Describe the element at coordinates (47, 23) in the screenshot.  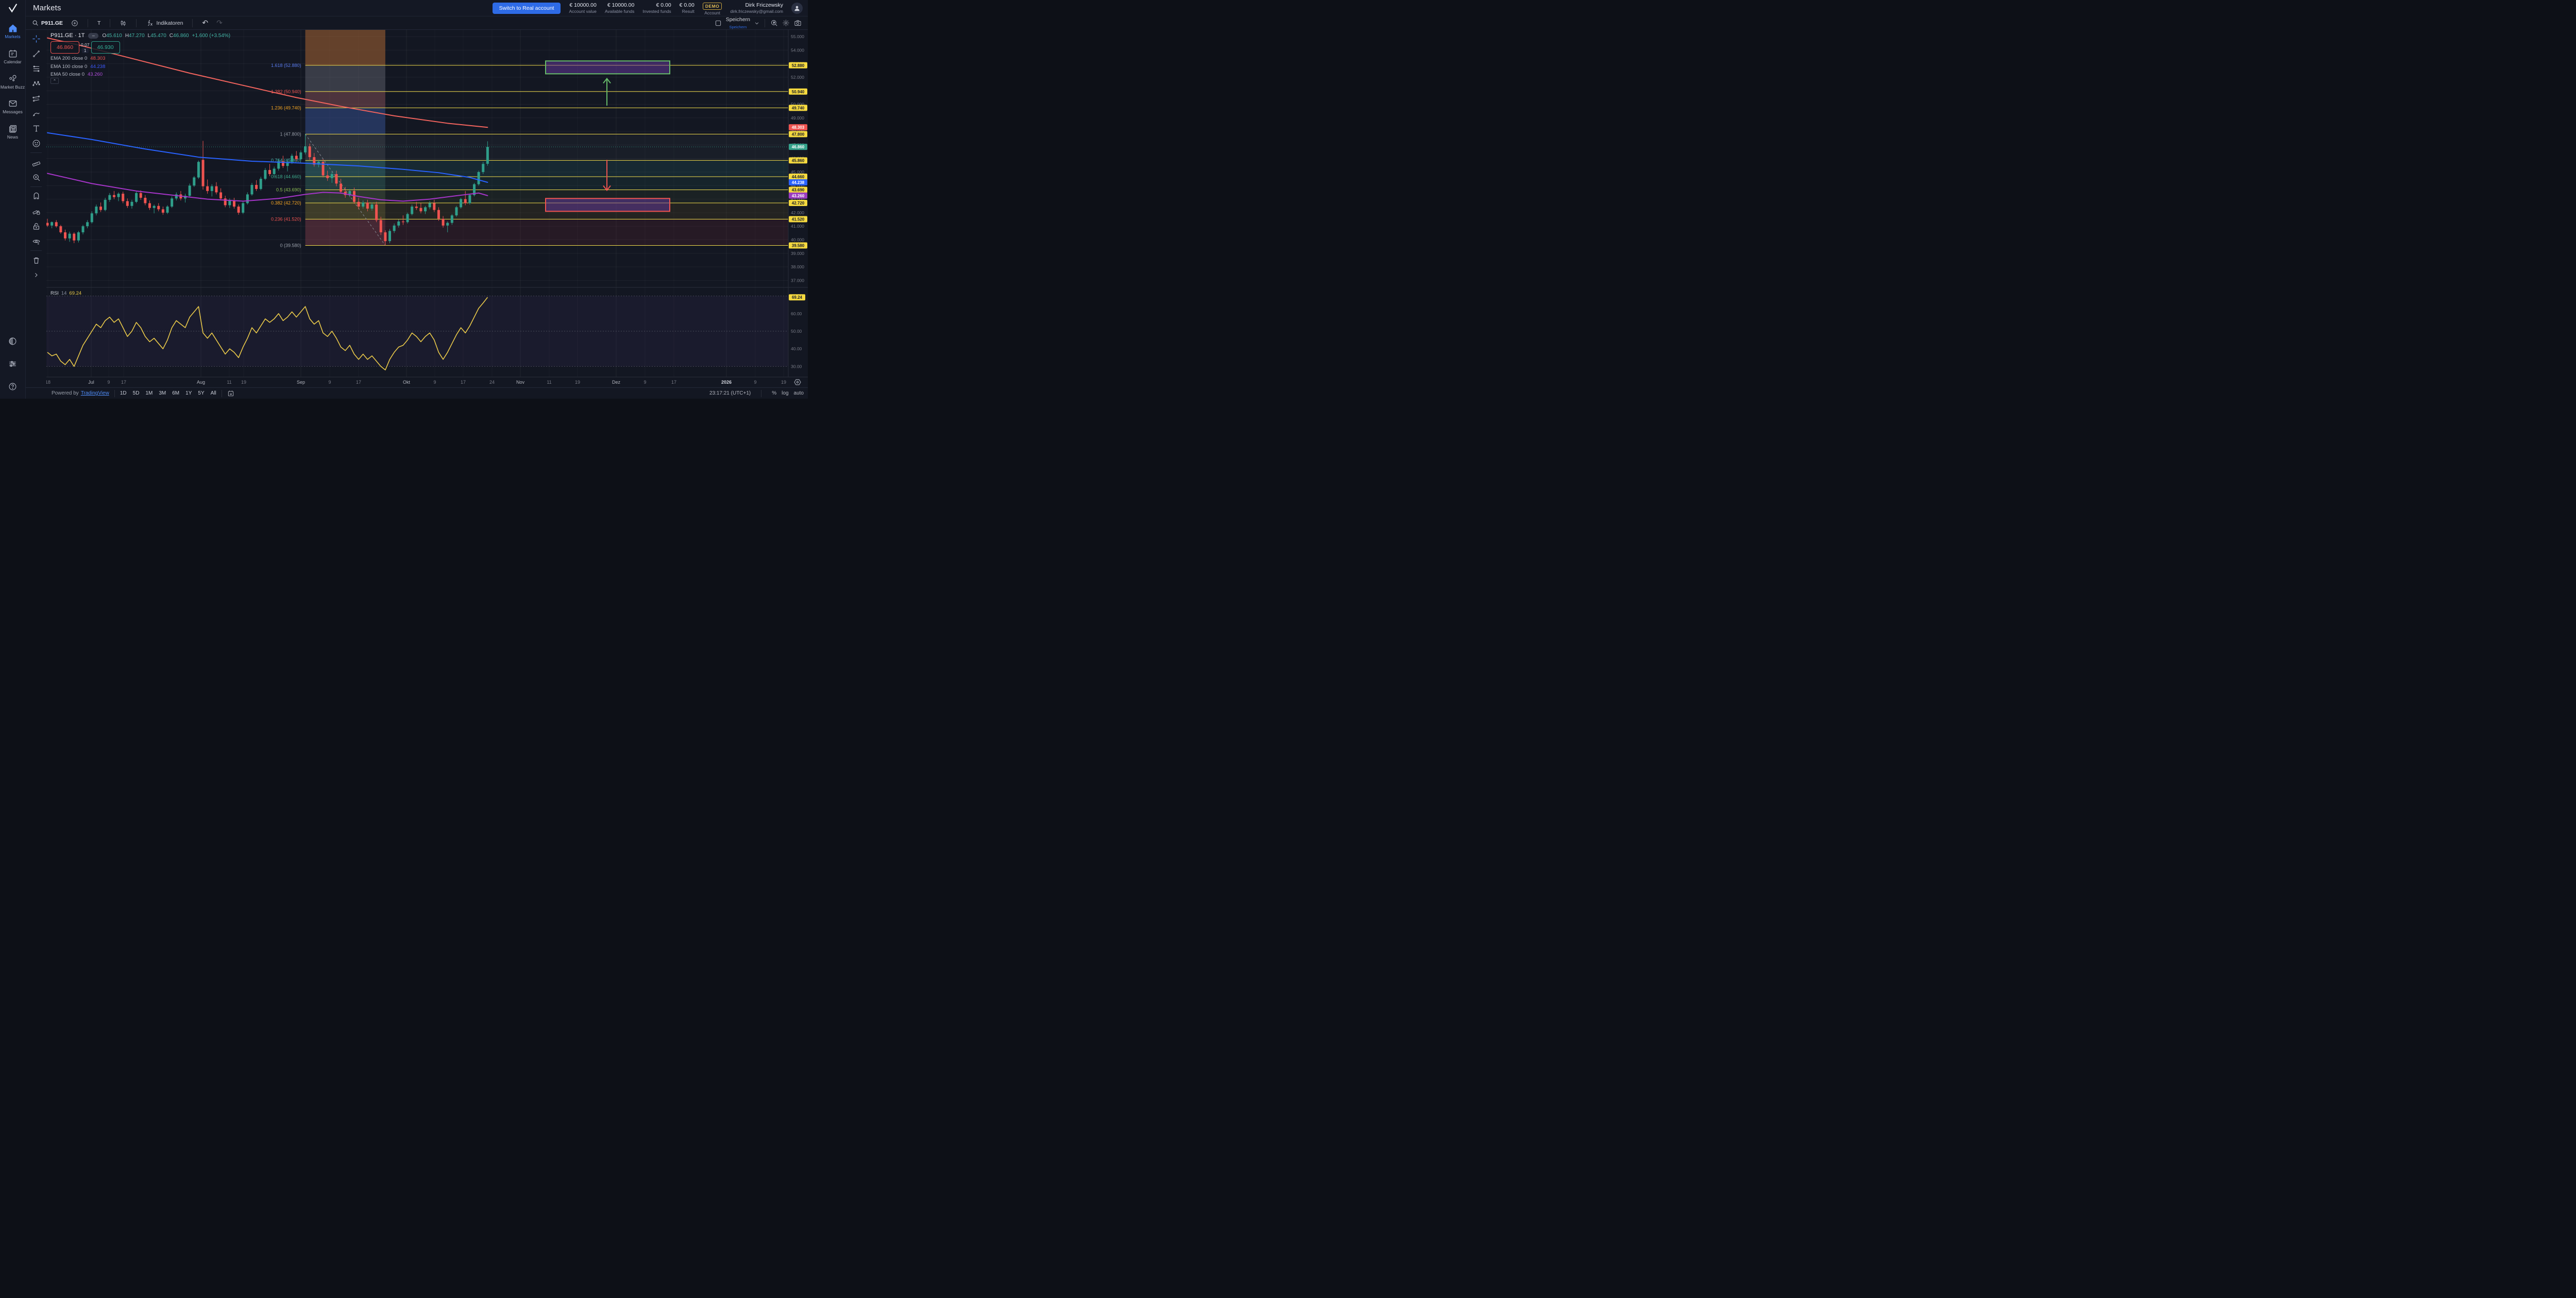
I see `symbol-search-button: P911.GE` at that location.